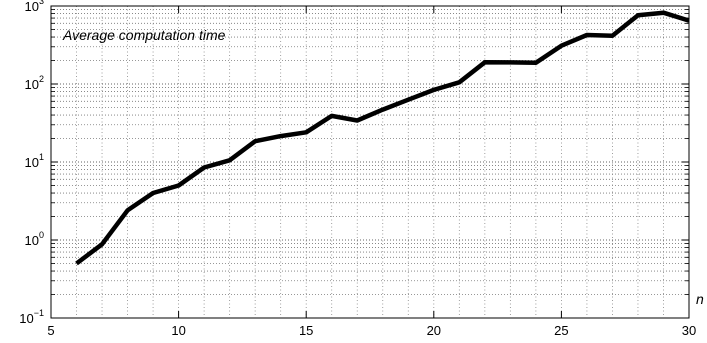 The width and height of the screenshot is (707, 343). I want to click on x-tick-label: 30, so click(689, 330).